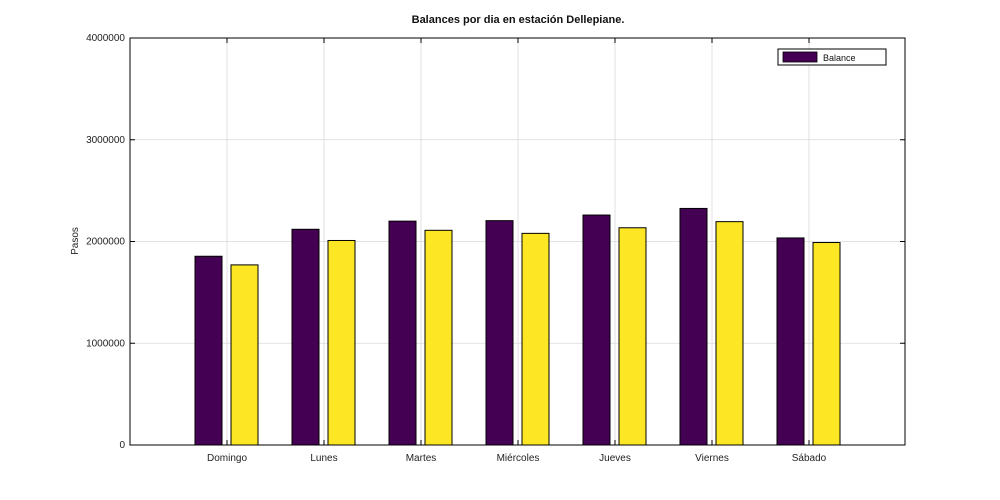 The height and width of the screenshot is (500, 1000). What do you see at coordinates (341, 342) in the screenshot?
I see `bar-series-1-lunes` at bounding box center [341, 342].